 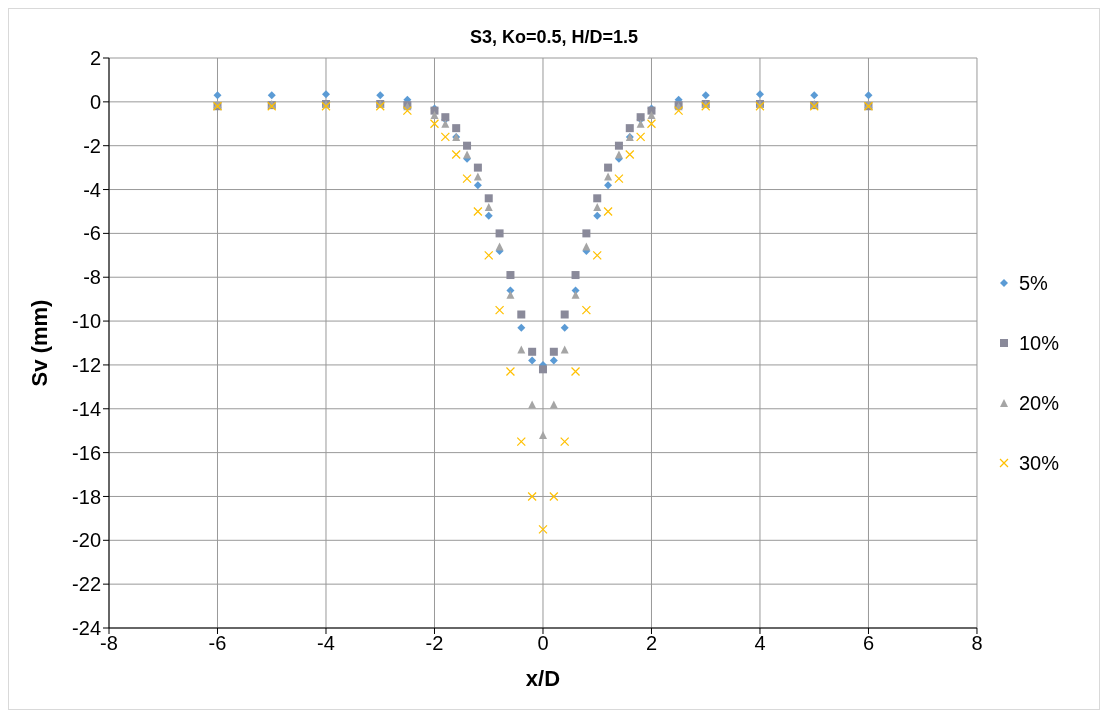 I want to click on y-tick-label: -20, so click(x=86, y=540).